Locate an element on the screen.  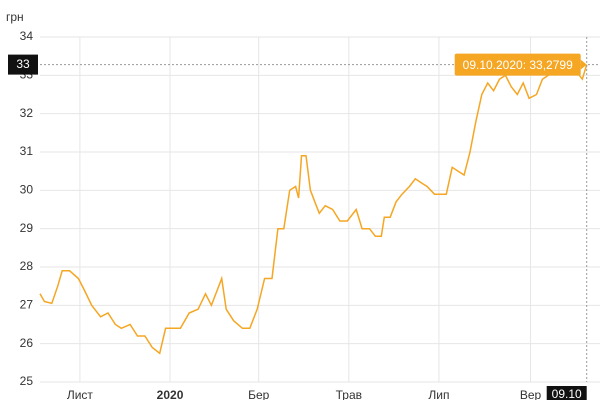
y-tick-label: 28 is located at coordinates (27, 266).